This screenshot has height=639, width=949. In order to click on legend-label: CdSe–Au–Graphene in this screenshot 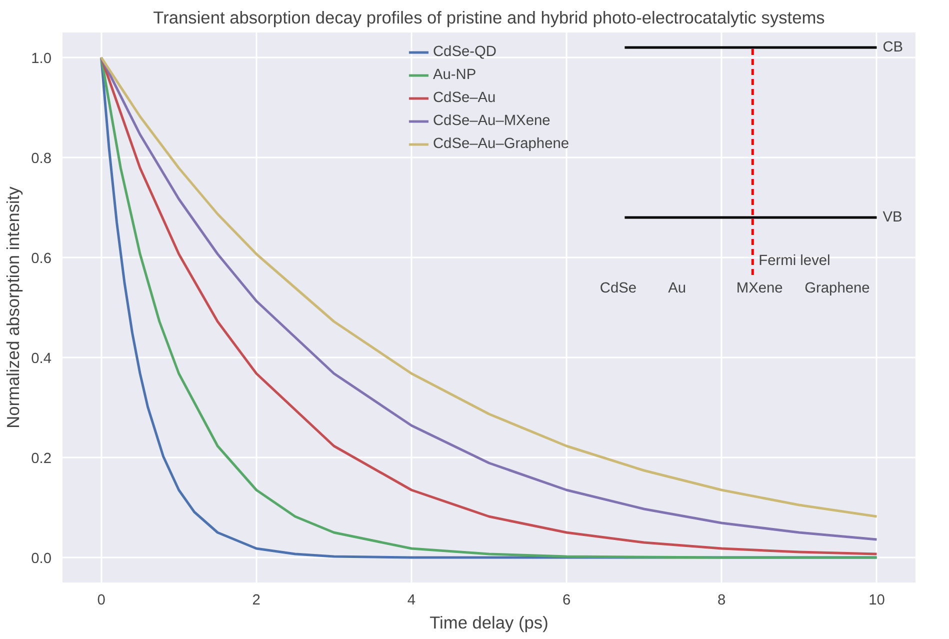, I will do `click(501, 144)`.